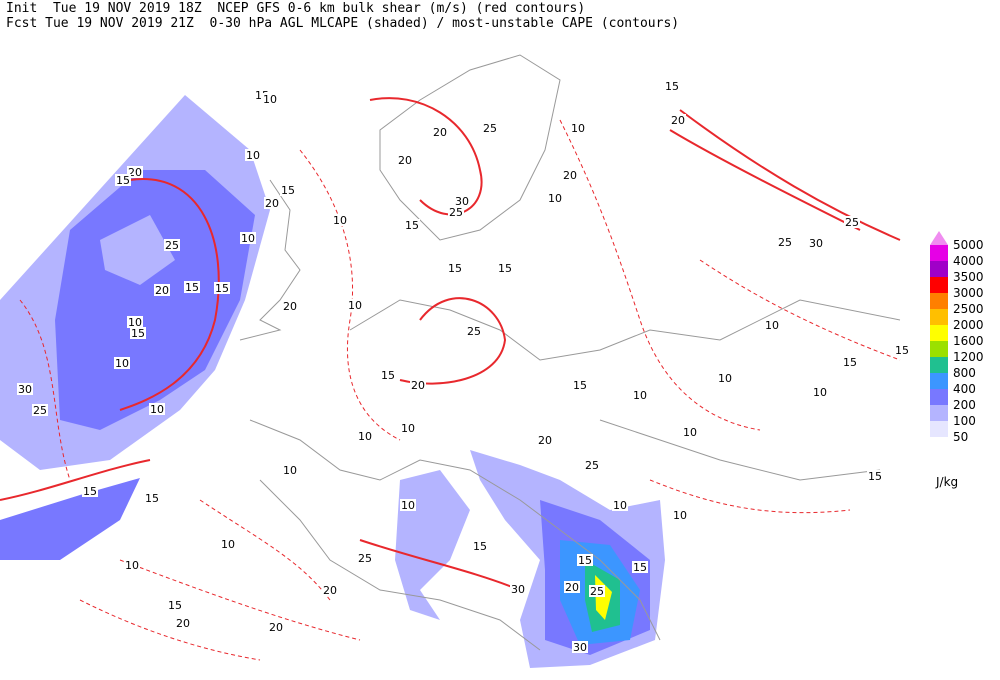 The width and height of the screenshot is (1000, 680). I want to click on legend-unit: J/kg, so click(946, 482).